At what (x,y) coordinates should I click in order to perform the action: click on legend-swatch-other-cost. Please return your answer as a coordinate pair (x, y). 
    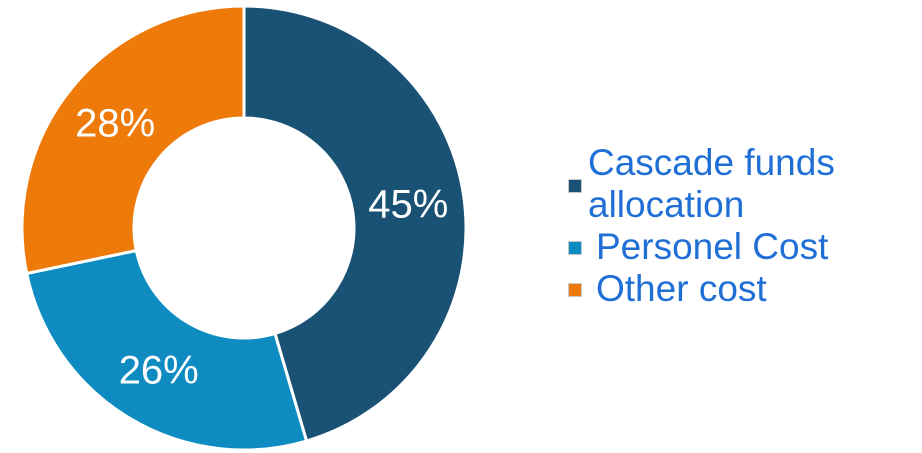
    Looking at the image, I should click on (575, 290).